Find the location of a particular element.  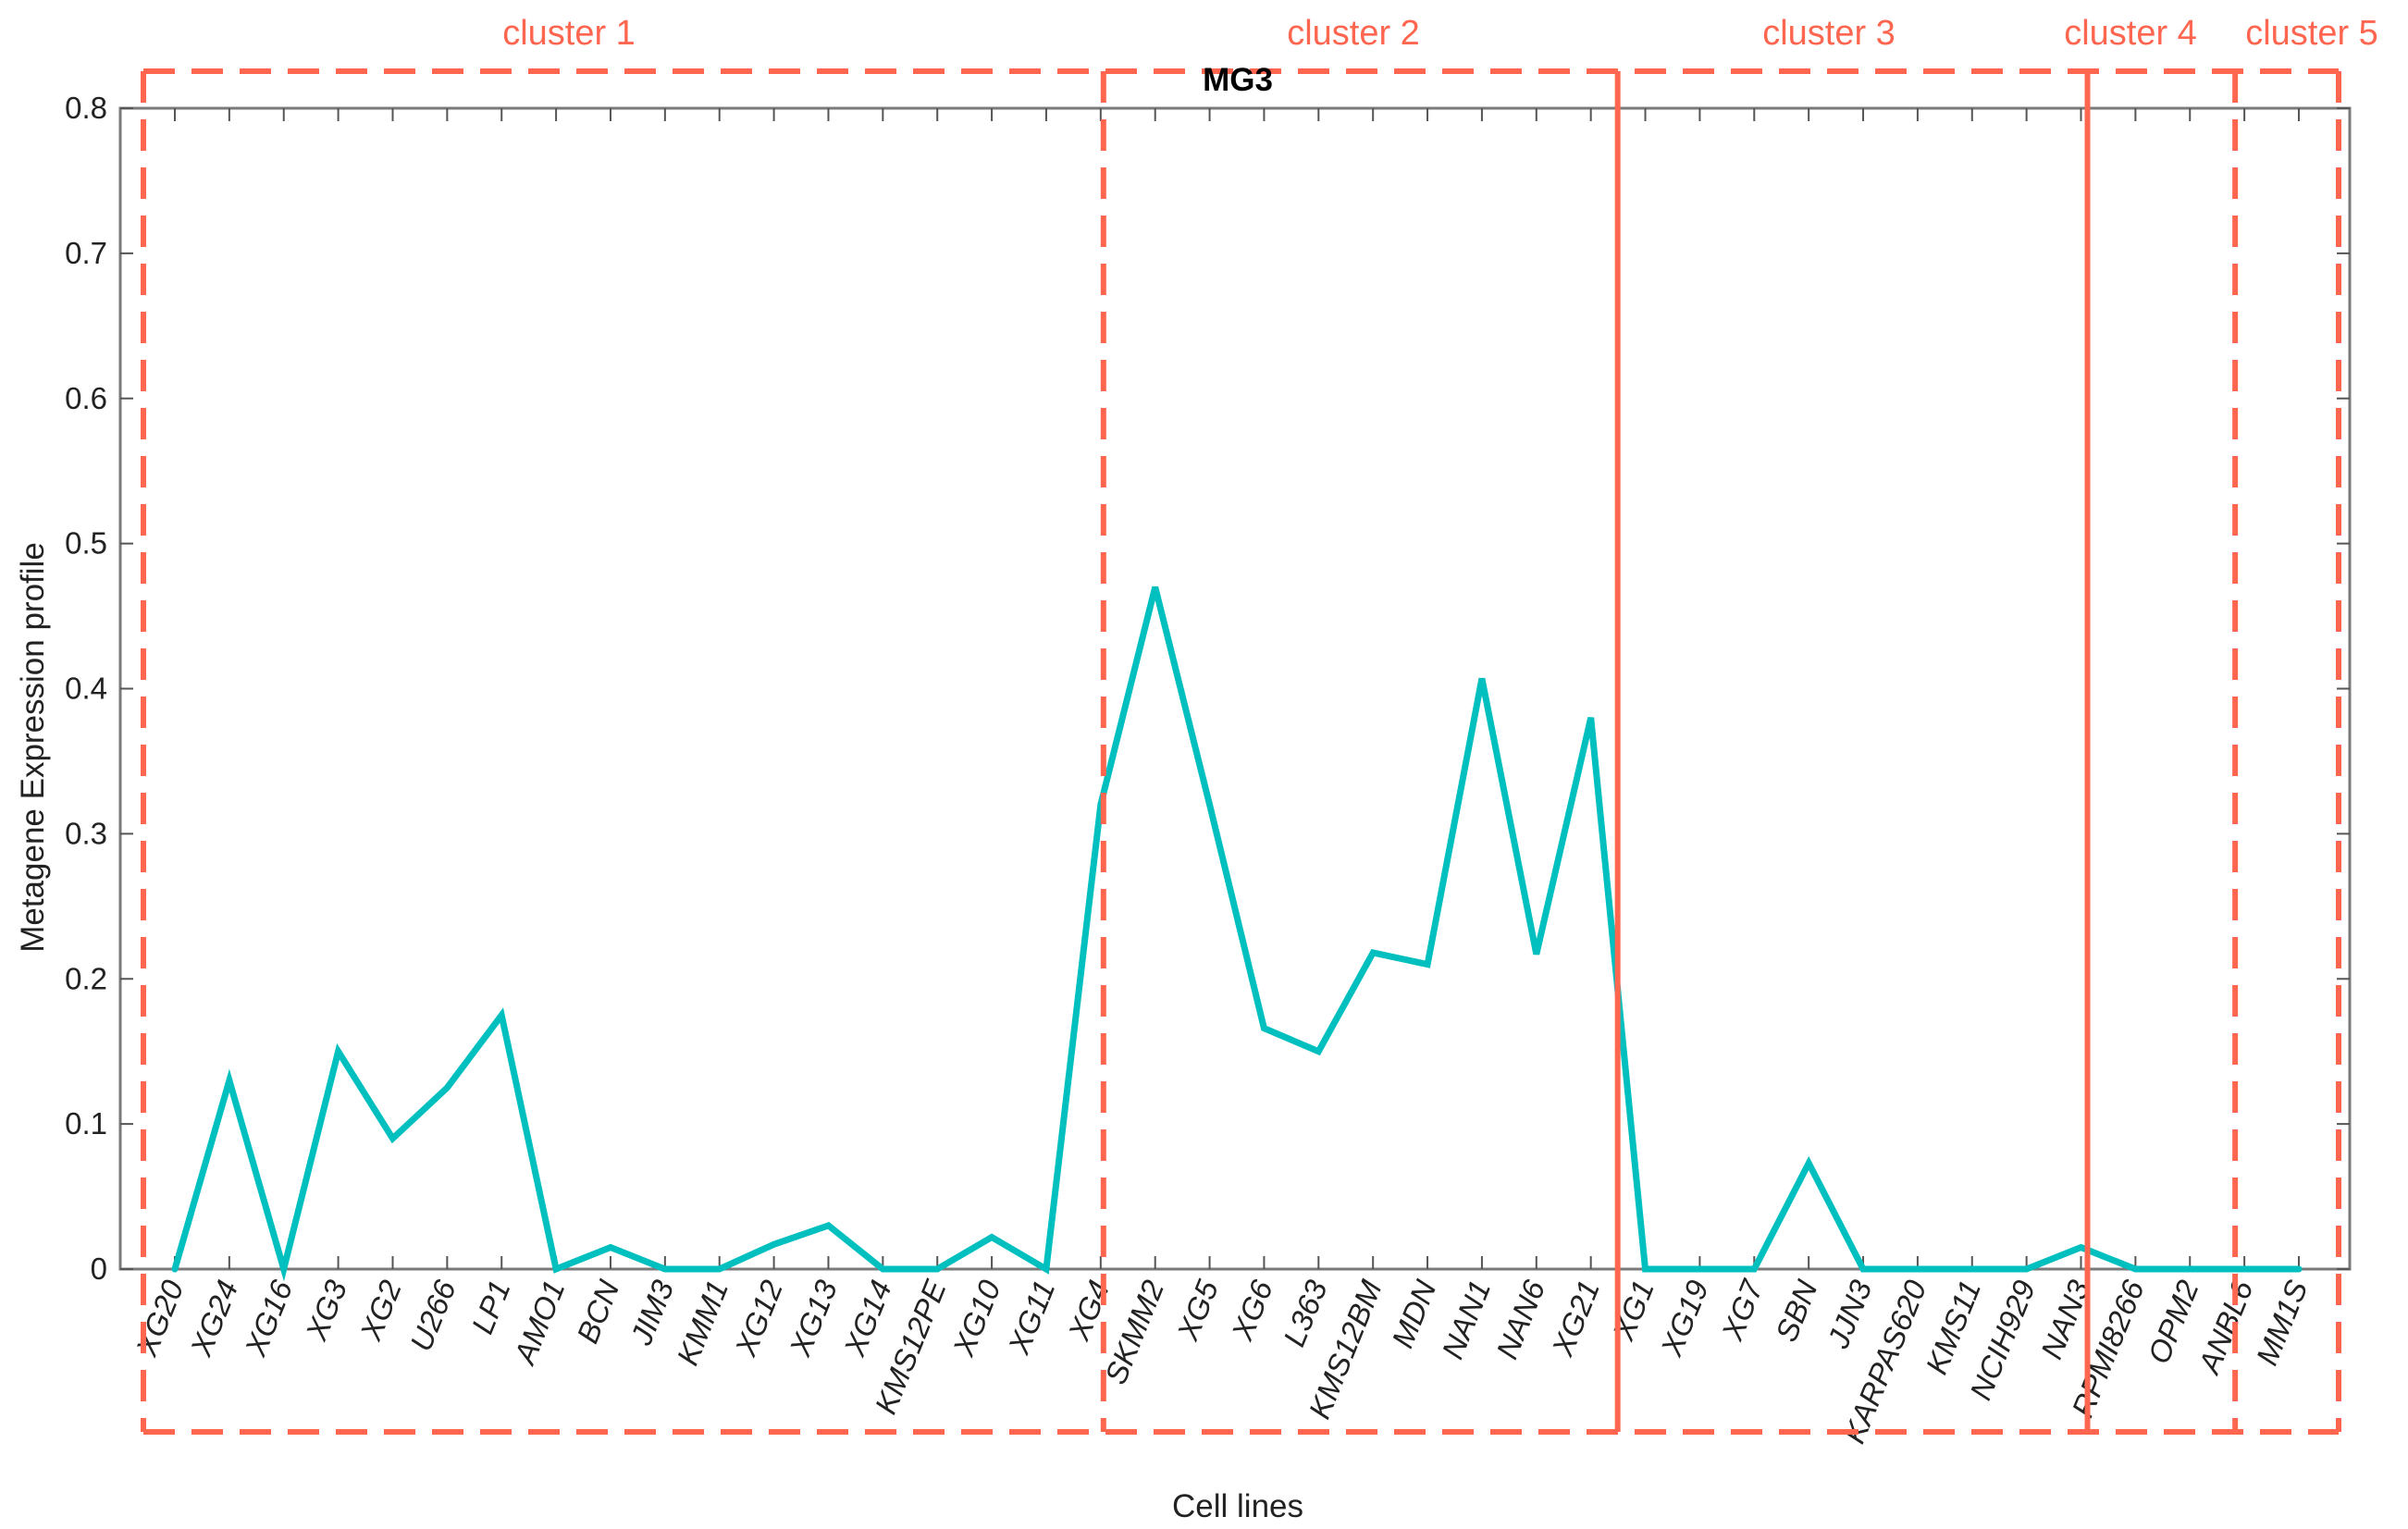

y-tick-label: 0.4 is located at coordinates (86, 689).